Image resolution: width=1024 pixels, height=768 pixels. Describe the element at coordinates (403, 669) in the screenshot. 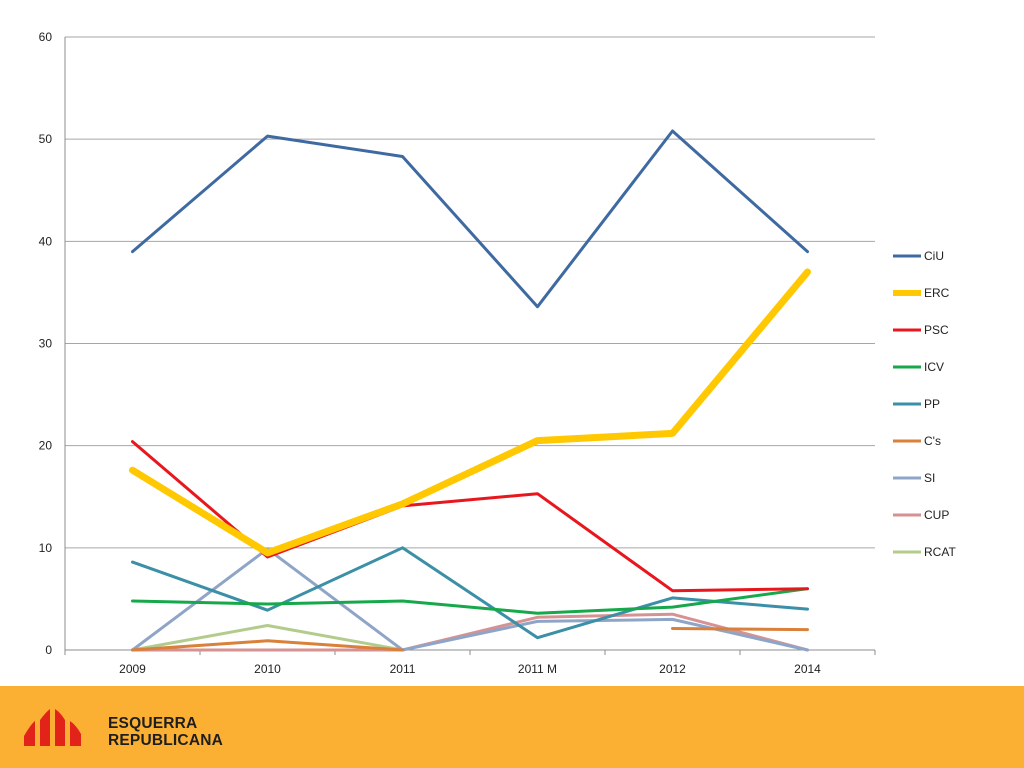

I see `x-tick-label: 2011` at that location.